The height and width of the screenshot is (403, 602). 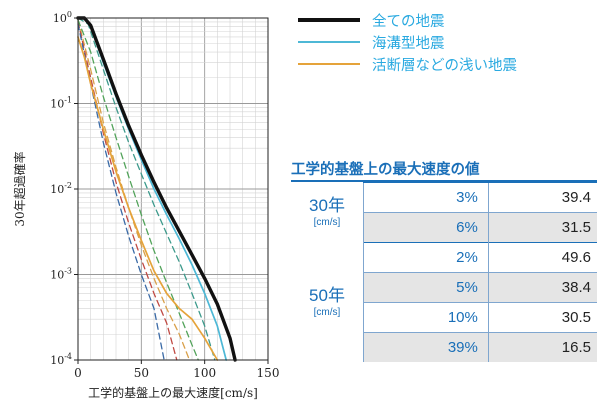 I want to click on y-tick-label: 10⁻⁴, so click(x=61, y=359).